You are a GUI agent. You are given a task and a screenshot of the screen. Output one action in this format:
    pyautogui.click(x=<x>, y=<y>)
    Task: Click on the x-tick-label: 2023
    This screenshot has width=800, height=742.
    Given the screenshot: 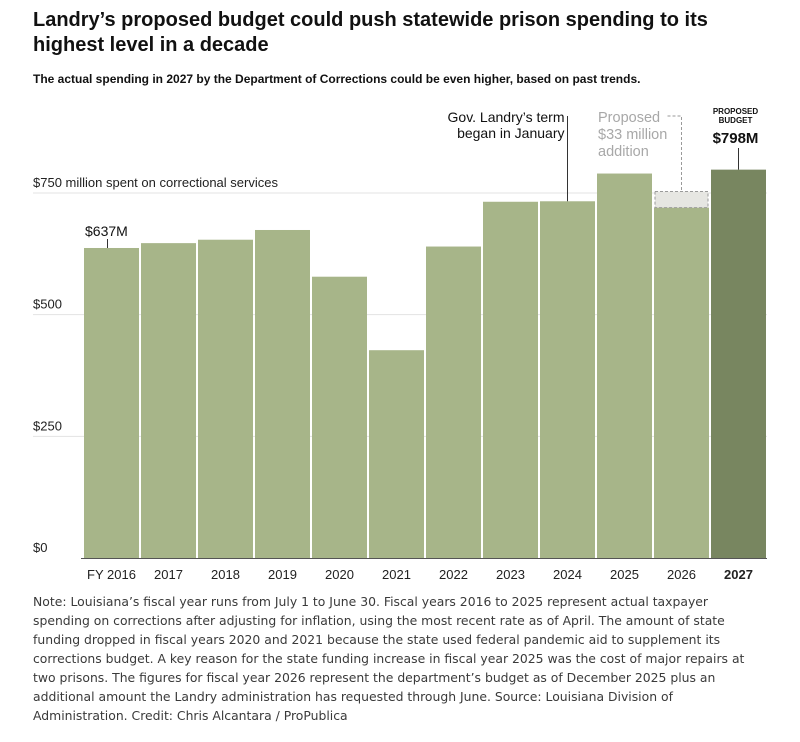 What is the action you would take?
    pyautogui.click(x=510, y=574)
    